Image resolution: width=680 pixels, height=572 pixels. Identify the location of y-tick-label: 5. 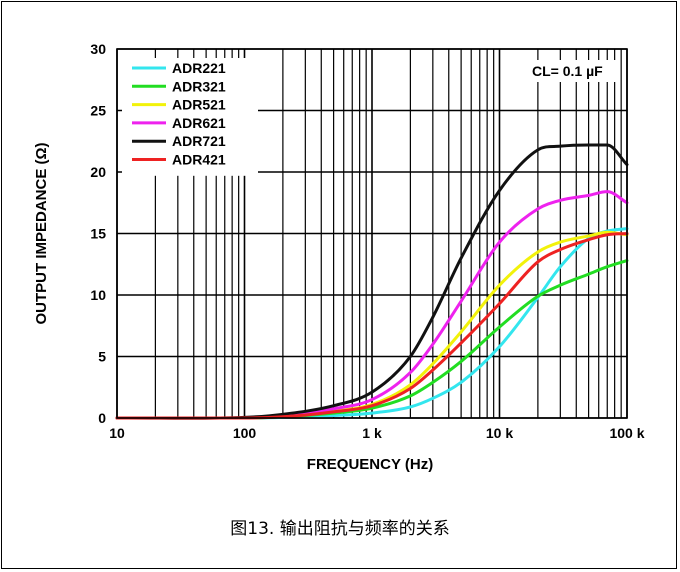
(102, 357).